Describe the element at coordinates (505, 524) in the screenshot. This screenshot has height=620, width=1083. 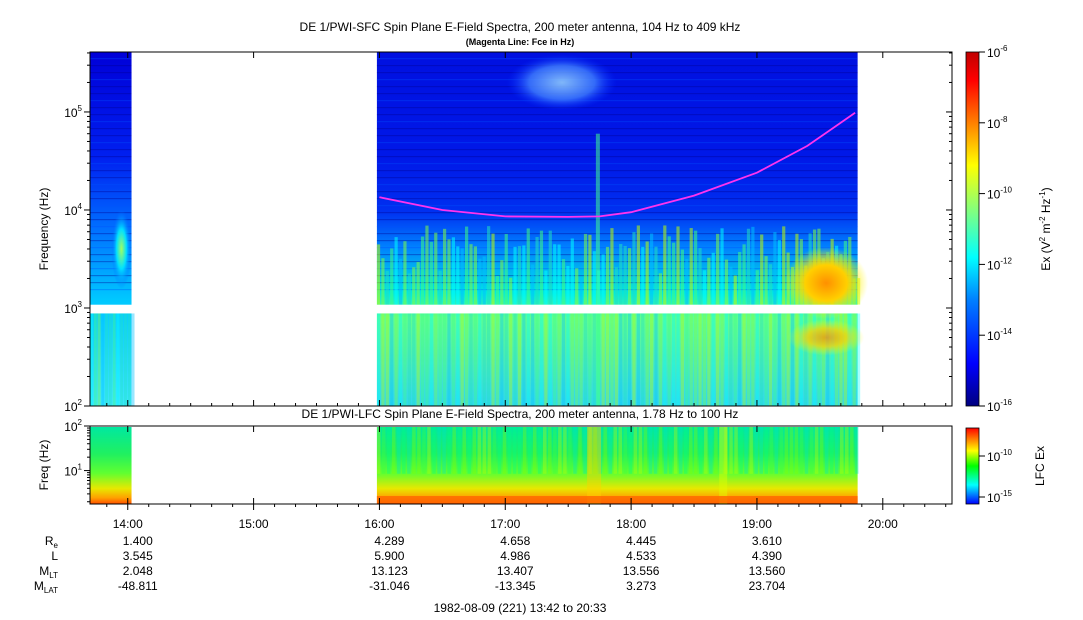
I see `x-tick-label: 17:00` at that location.